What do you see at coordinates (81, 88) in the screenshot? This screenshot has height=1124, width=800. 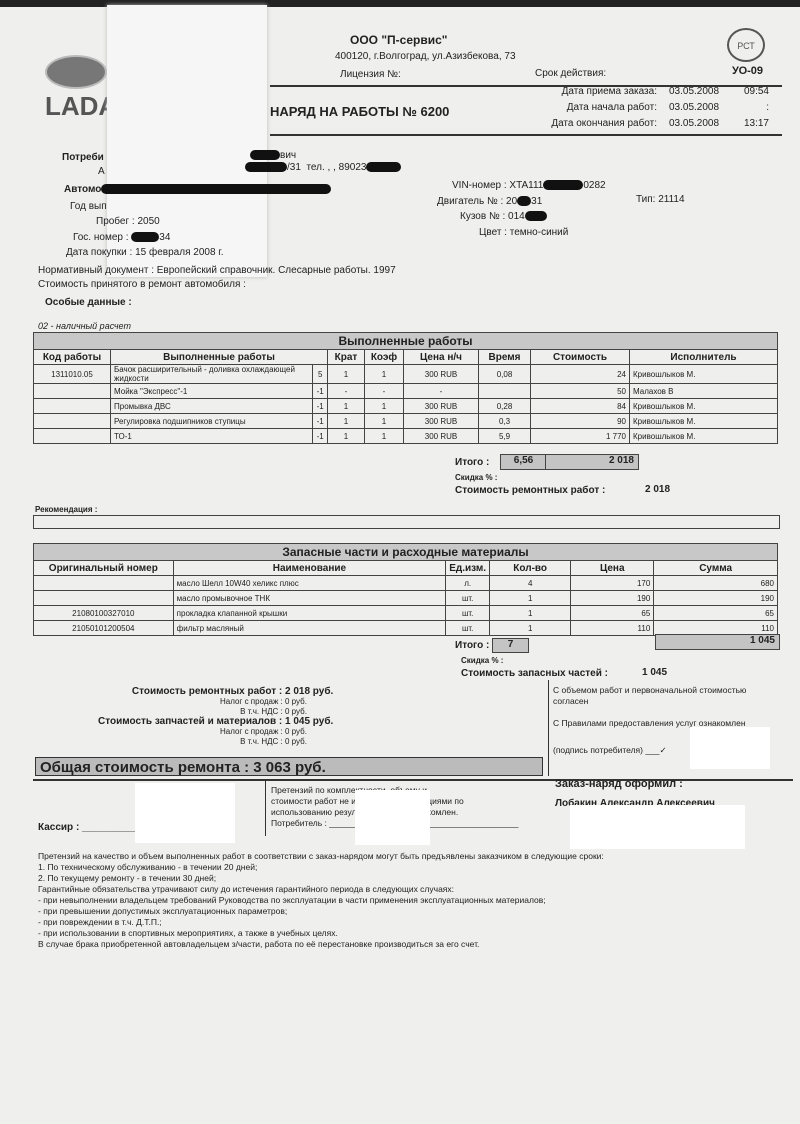 I see `lada-logo: LADA` at bounding box center [81, 88].